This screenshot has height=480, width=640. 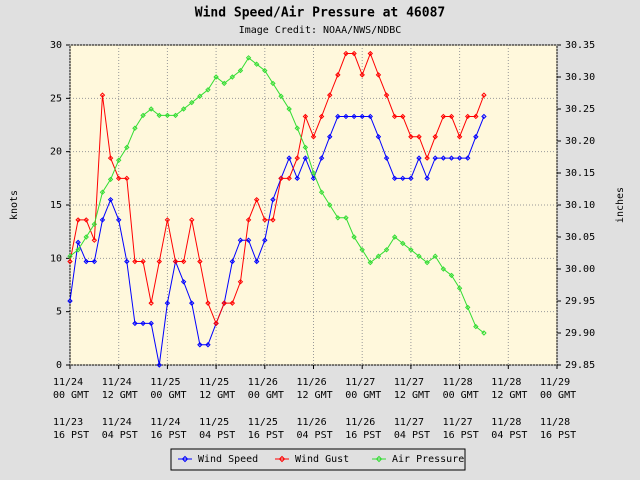 What do you see at coordinates (165, 382) in the screenshot?
I see `x-tick-label: 11/25` at bounding box center [165, 382].